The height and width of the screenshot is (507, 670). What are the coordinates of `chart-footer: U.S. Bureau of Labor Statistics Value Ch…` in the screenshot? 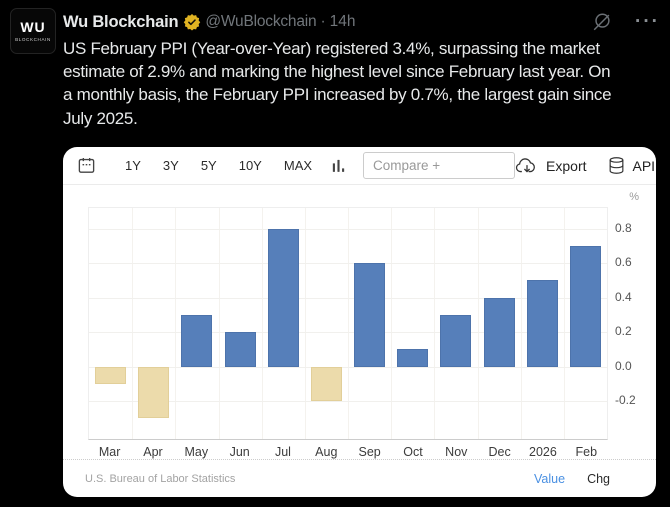 It's located at (359, 478).